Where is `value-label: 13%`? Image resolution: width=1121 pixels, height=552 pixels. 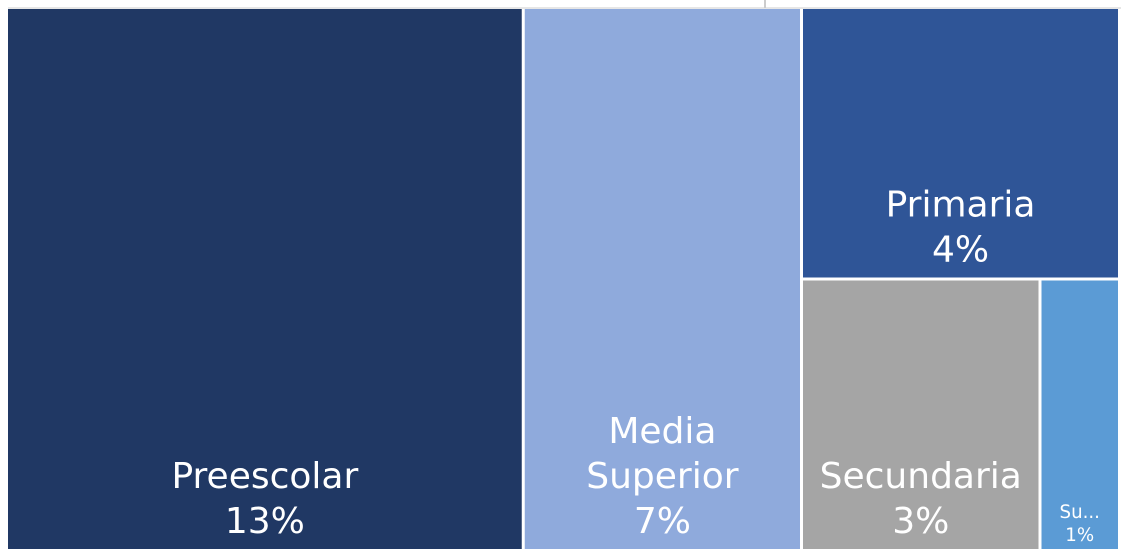
value-label: 13% is located at coordinates (265, 521).